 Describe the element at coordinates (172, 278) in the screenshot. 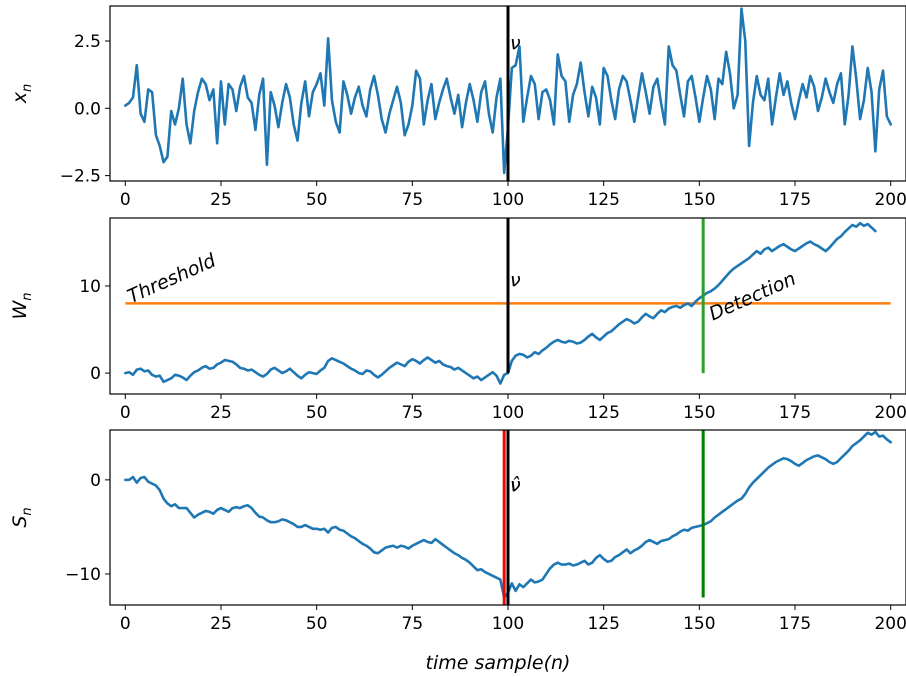

I see `annotation-1: Threshold` at that location.